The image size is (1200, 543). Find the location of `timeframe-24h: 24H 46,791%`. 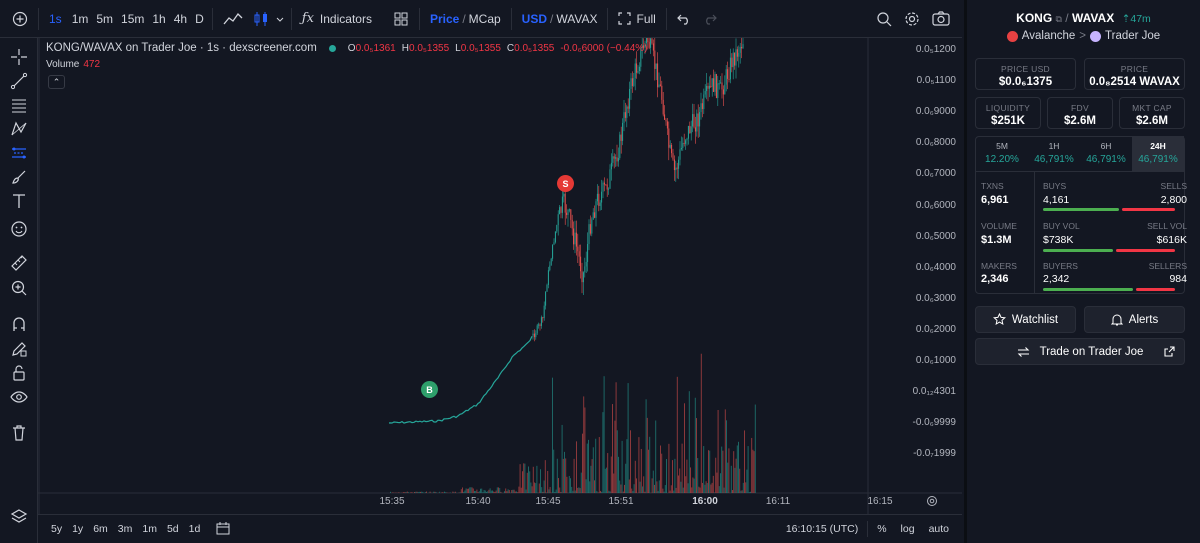

timeframe-24h: 24H 46,791% is located at coordinates (1158, 153).